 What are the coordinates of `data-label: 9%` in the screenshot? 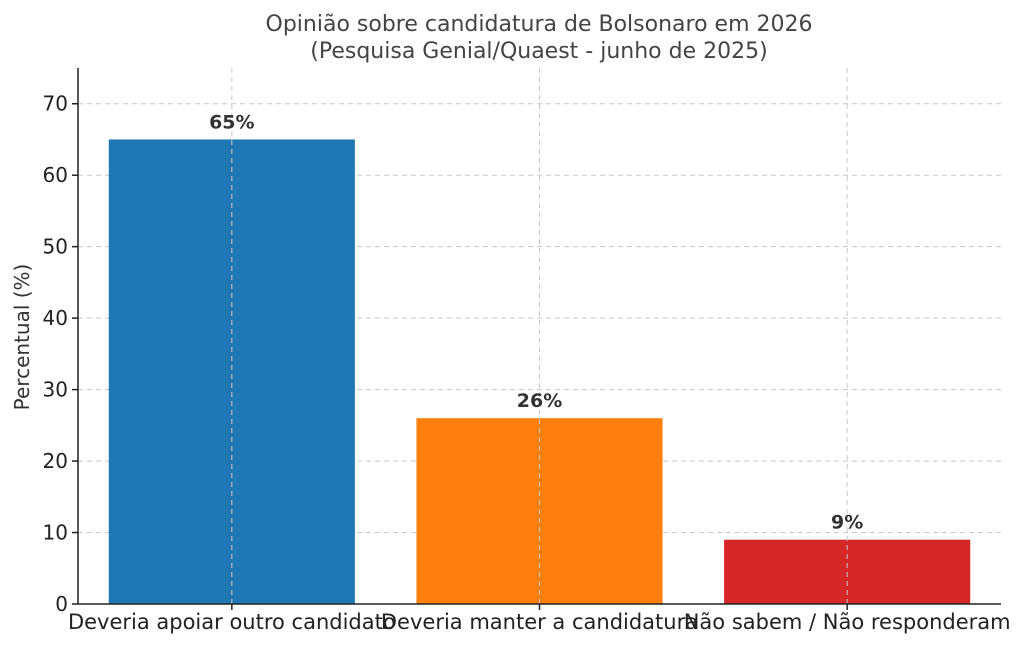 It's located at (847, 523).